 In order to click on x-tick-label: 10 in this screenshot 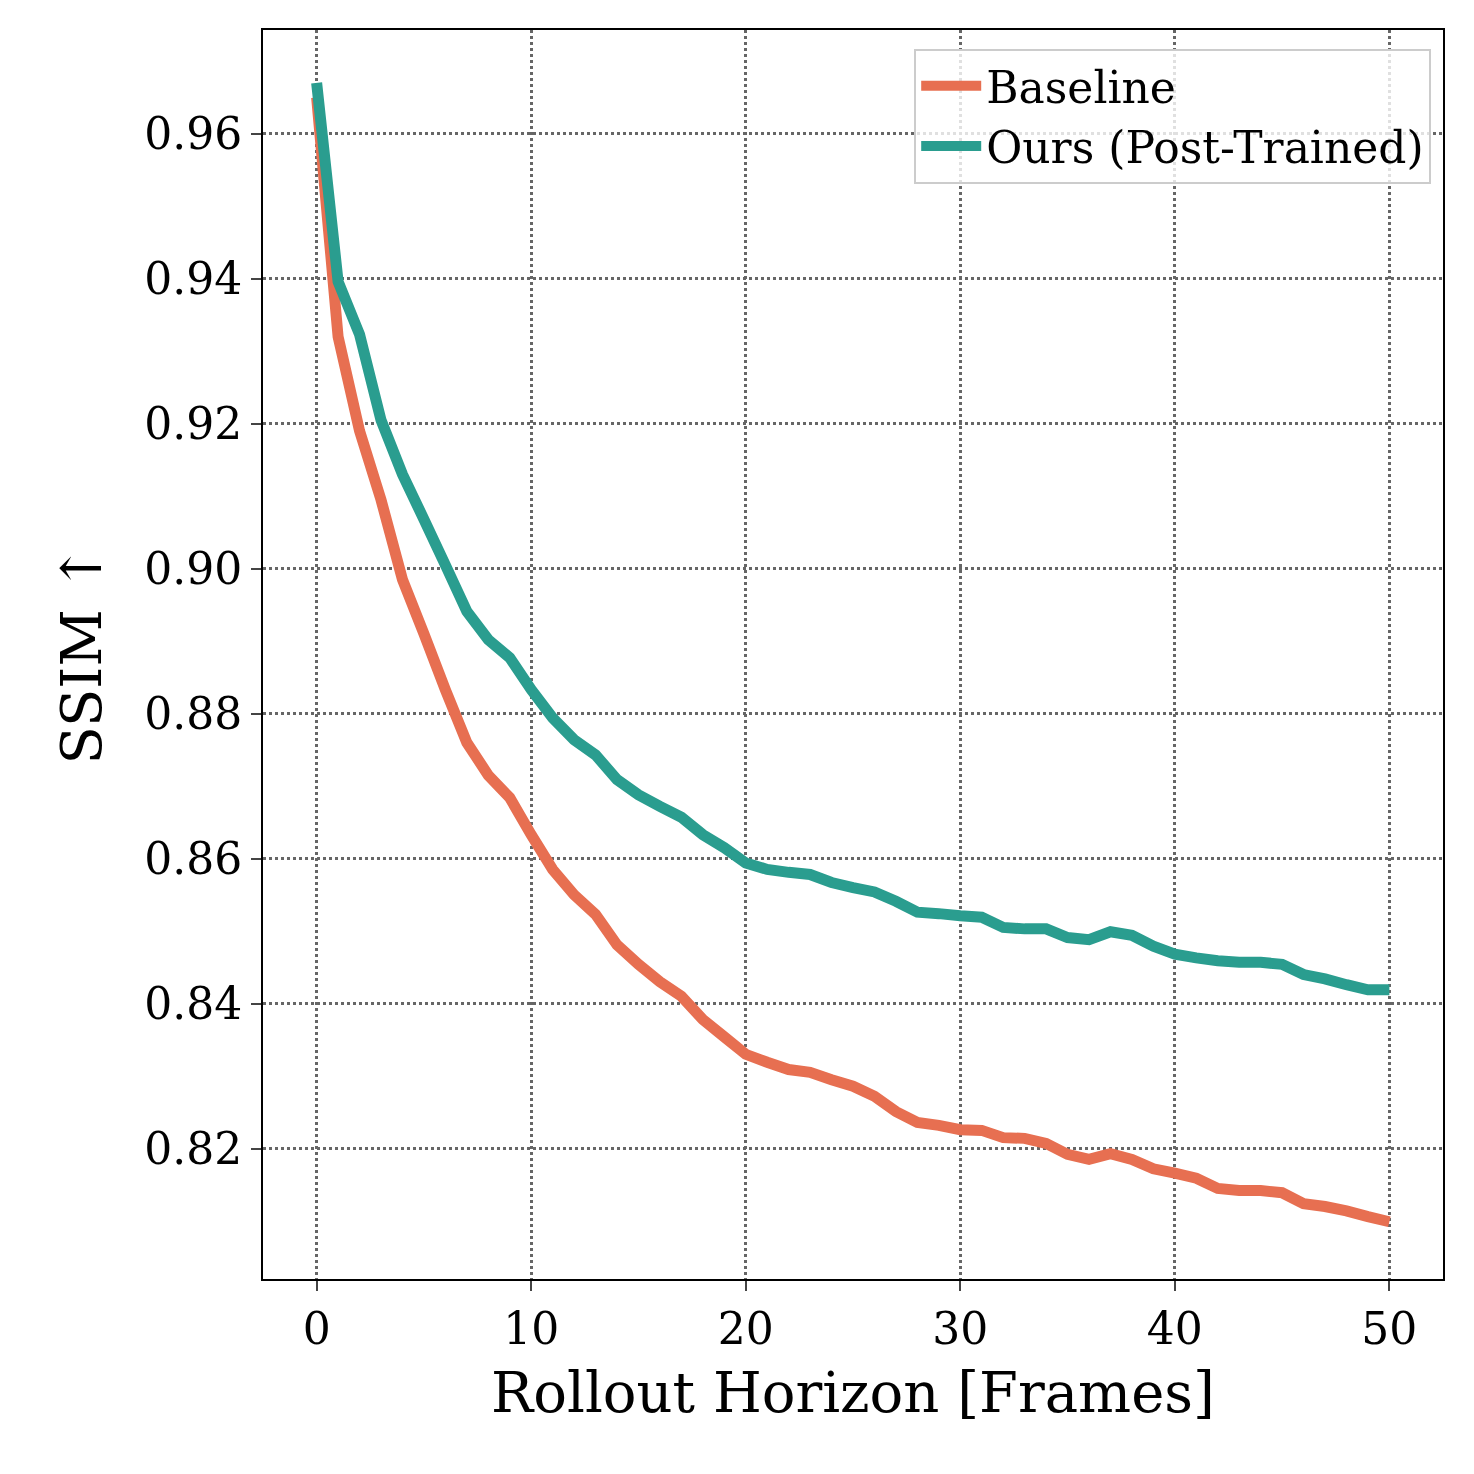, I will do `click(531, 1328)`.